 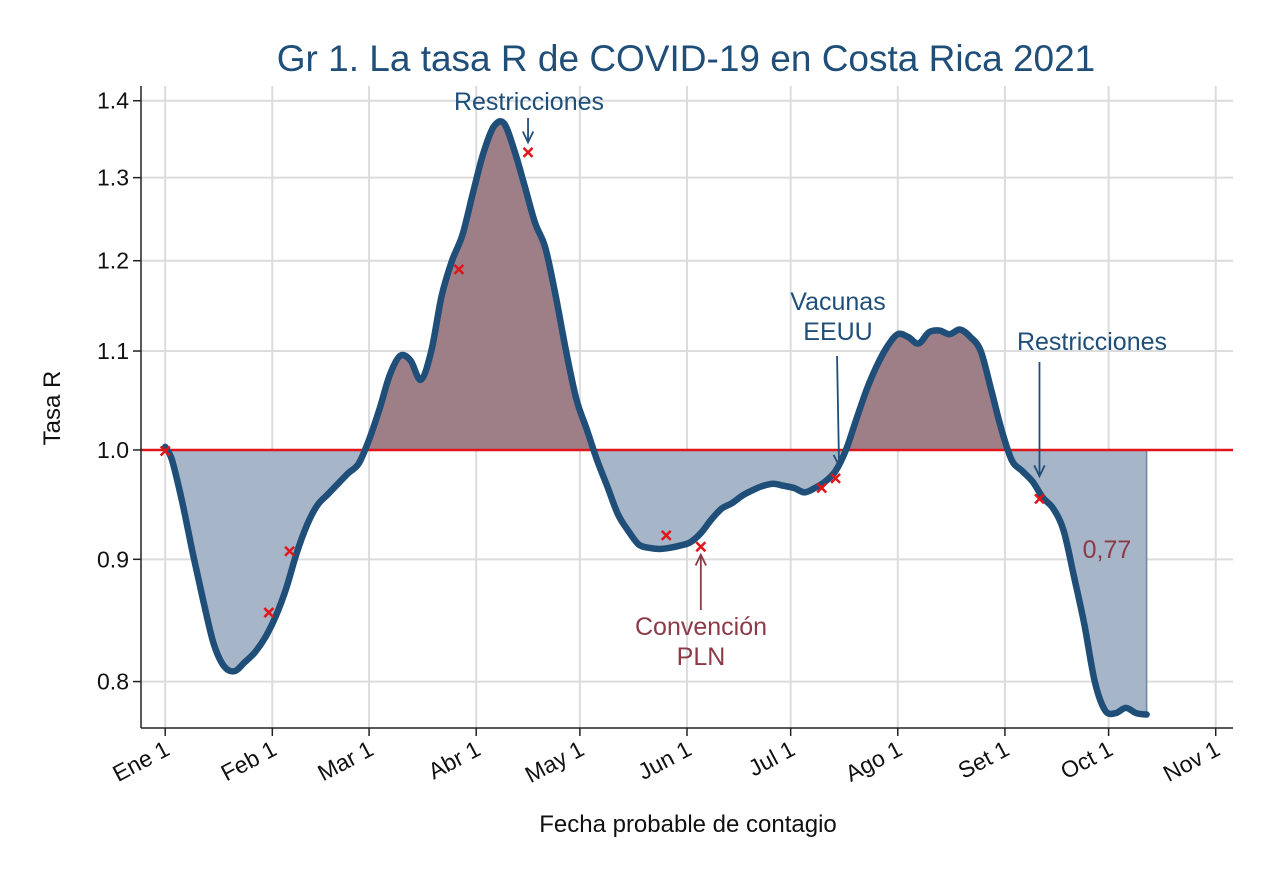 I want to click on arrow-restricciones-april, so click(x=528, y=131).